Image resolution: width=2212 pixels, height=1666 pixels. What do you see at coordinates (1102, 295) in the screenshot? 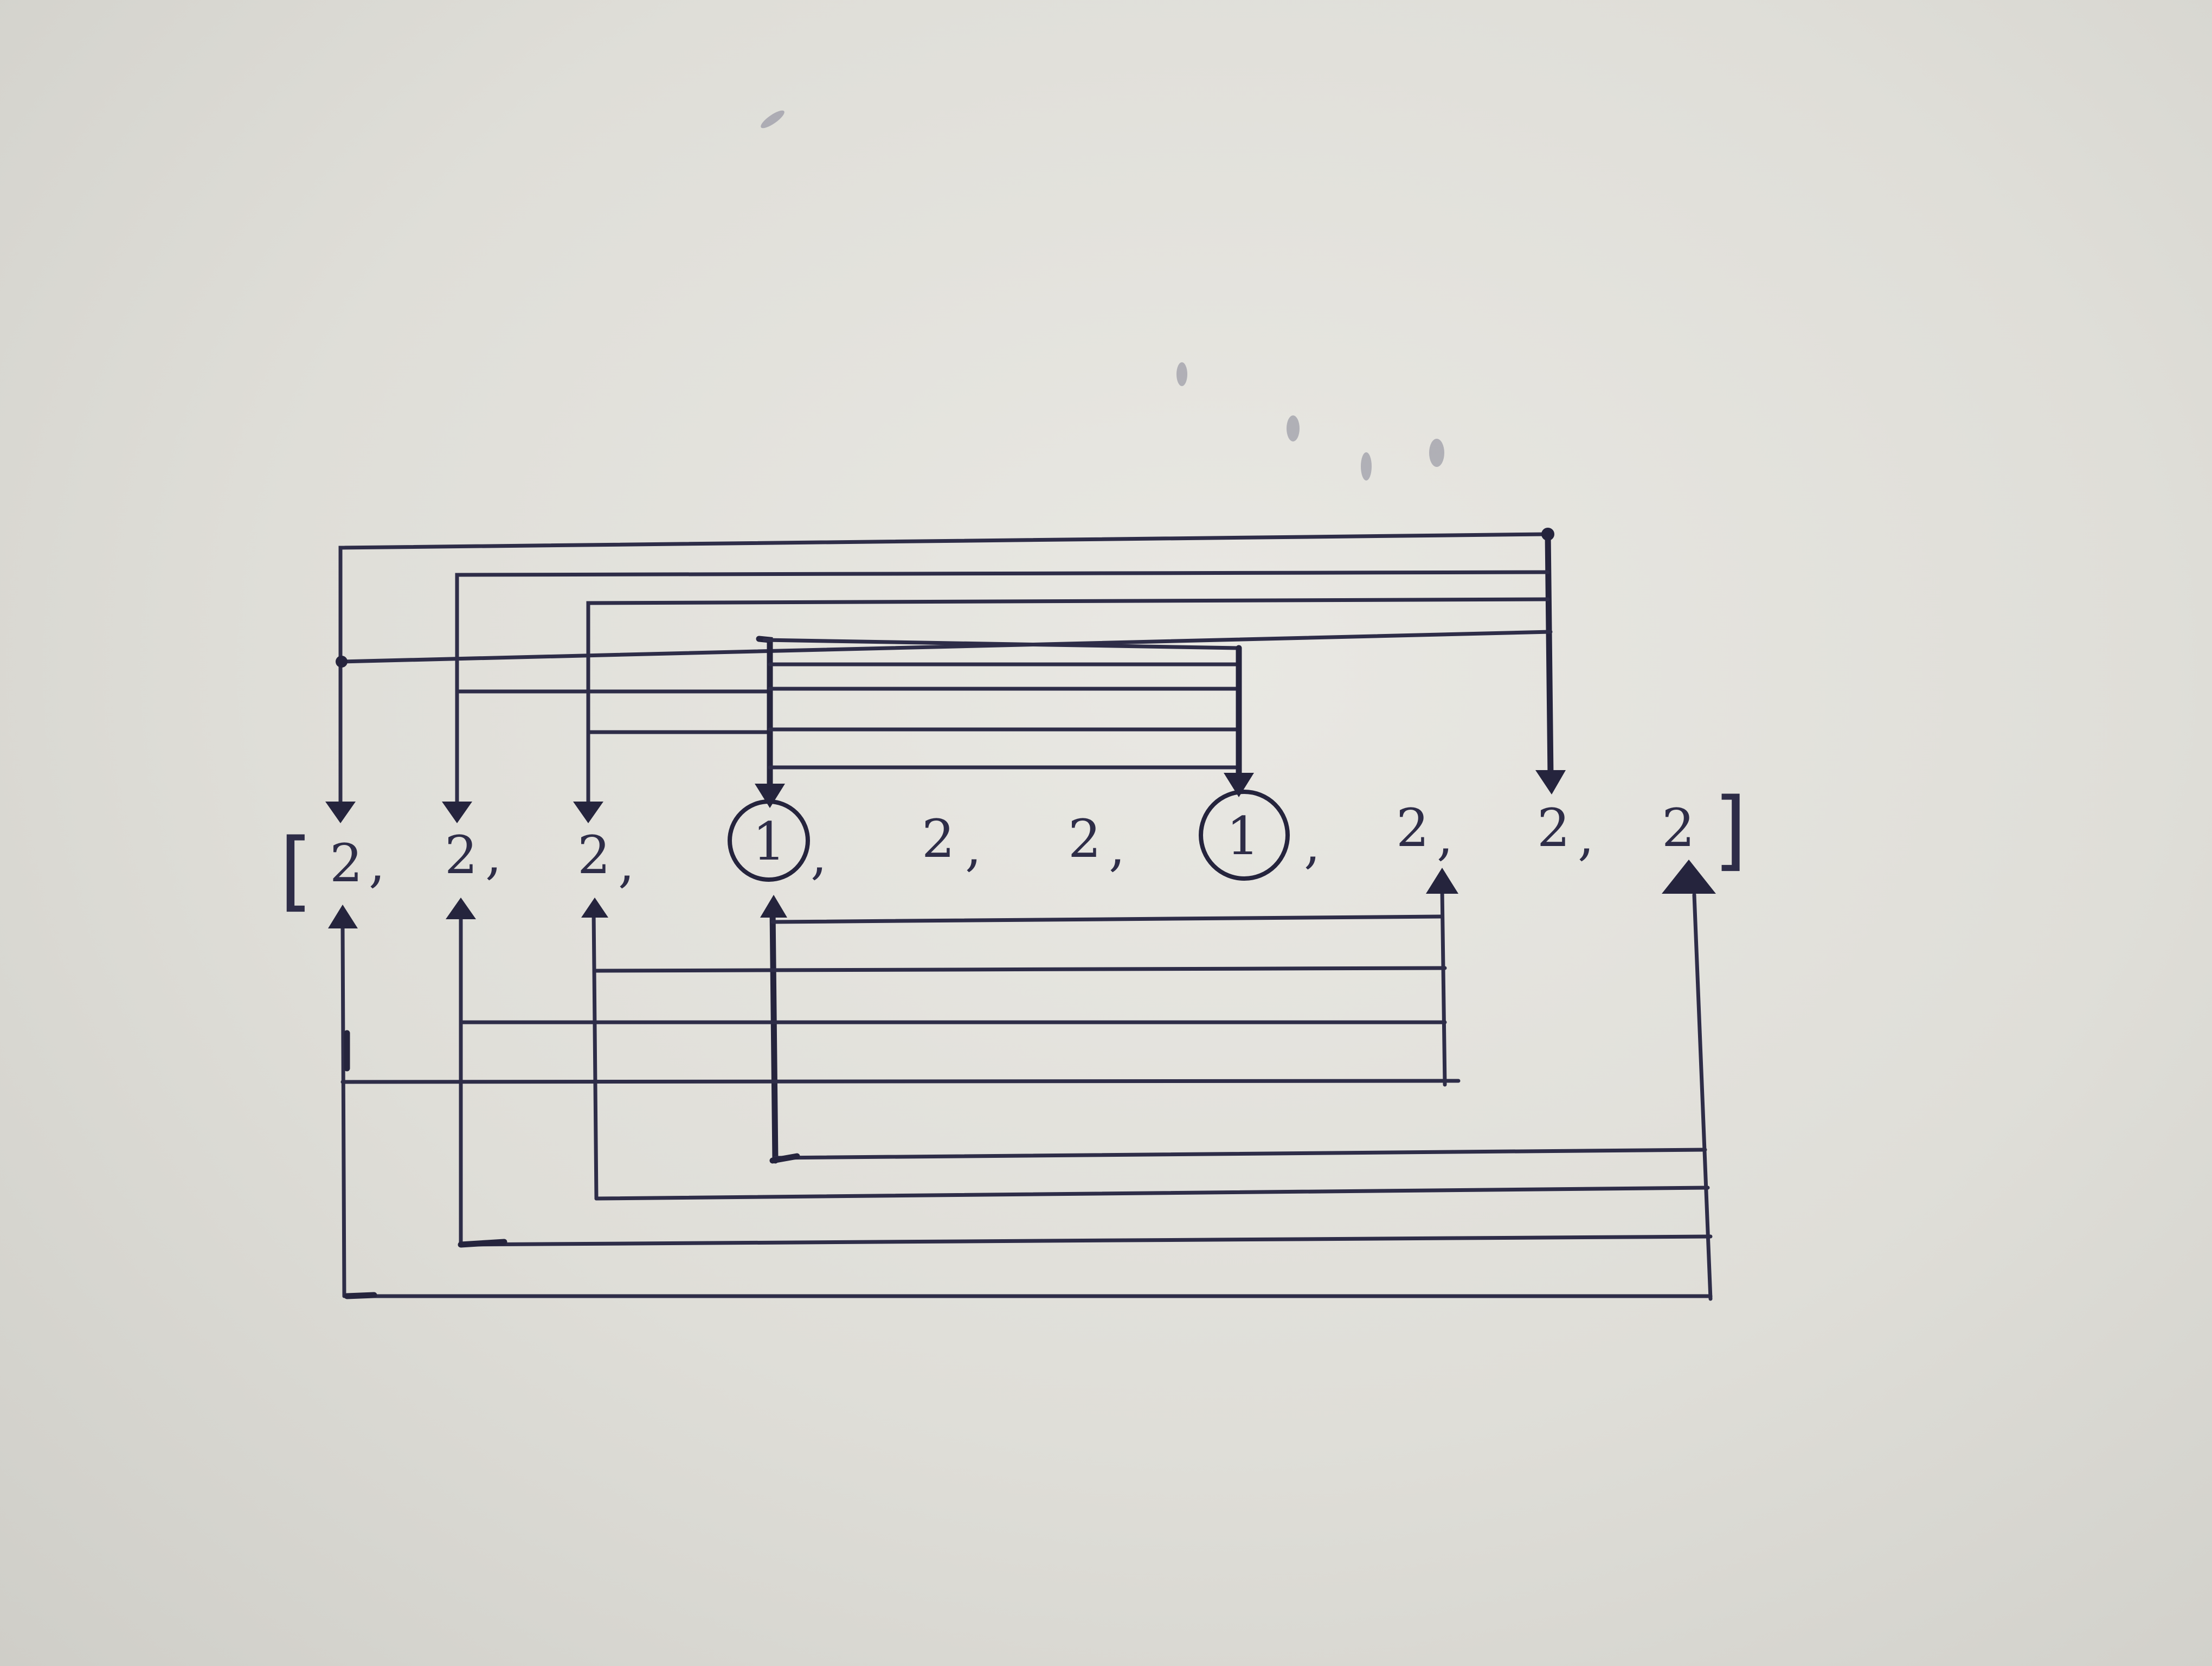
I see `ink-smudges` at bounding box center [1102, 295].